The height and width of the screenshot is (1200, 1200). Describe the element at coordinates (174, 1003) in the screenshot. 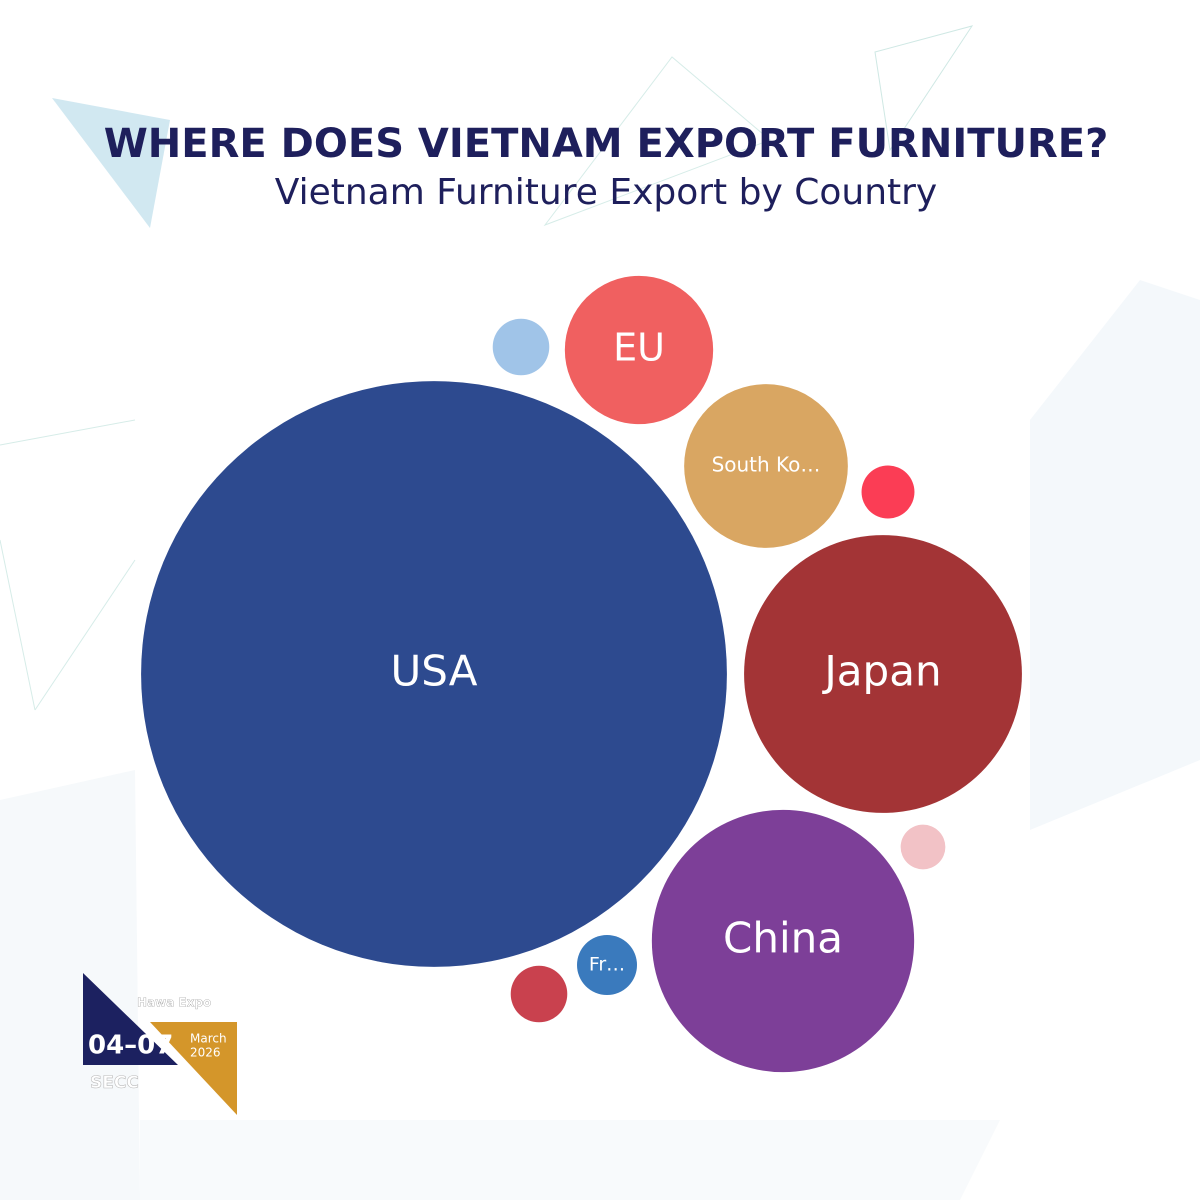

I see `logo-name: Hawa Expo` at that location.